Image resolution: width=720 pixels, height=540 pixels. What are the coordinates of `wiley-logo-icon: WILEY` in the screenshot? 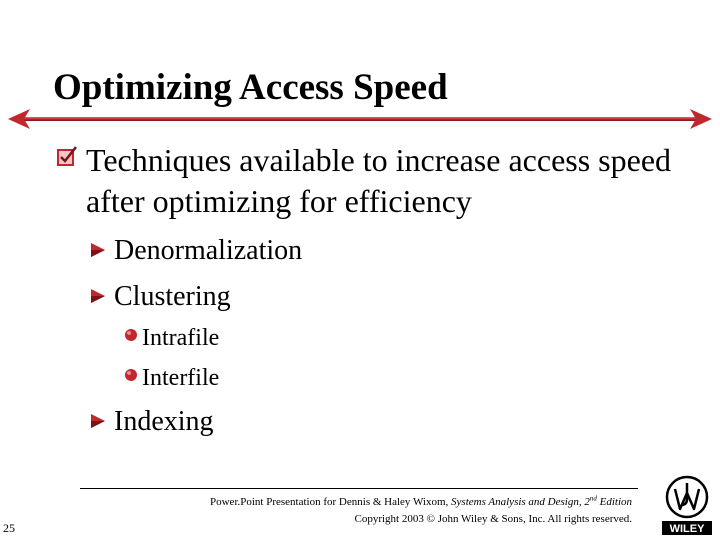 It's located at (687, 505).